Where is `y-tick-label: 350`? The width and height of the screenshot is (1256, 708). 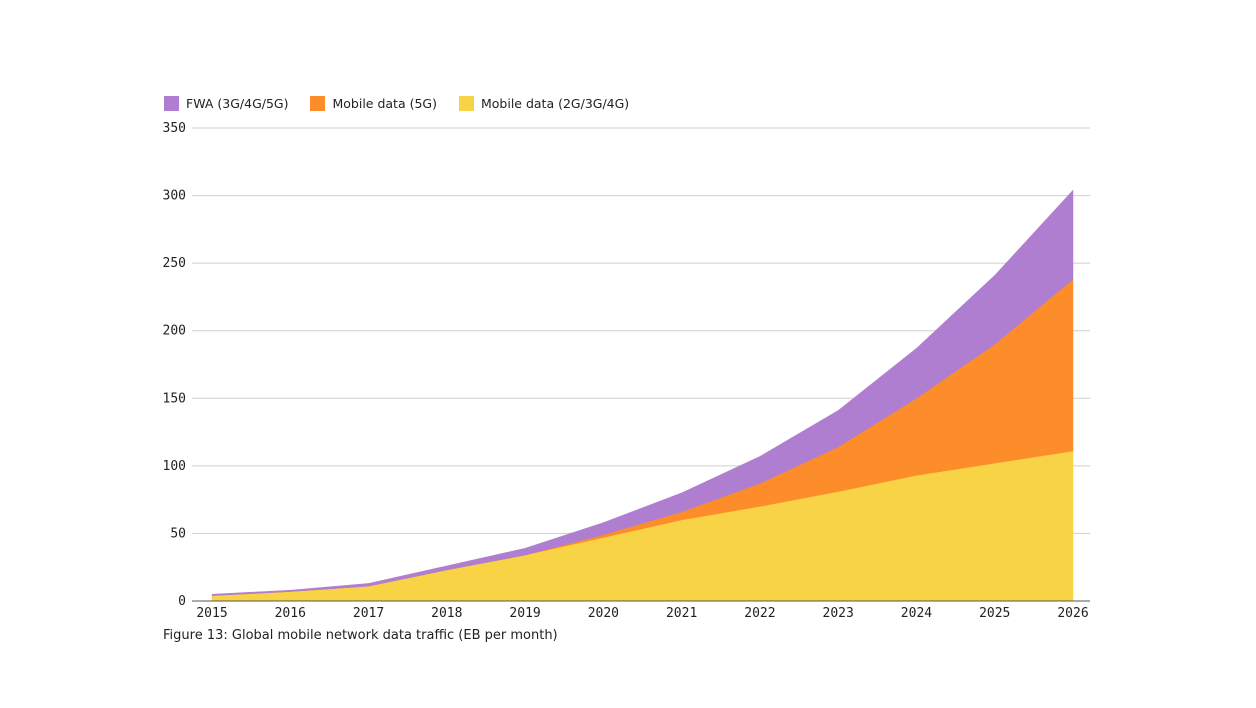
y-tick-label: 350 is located at coordinates (174, 128).